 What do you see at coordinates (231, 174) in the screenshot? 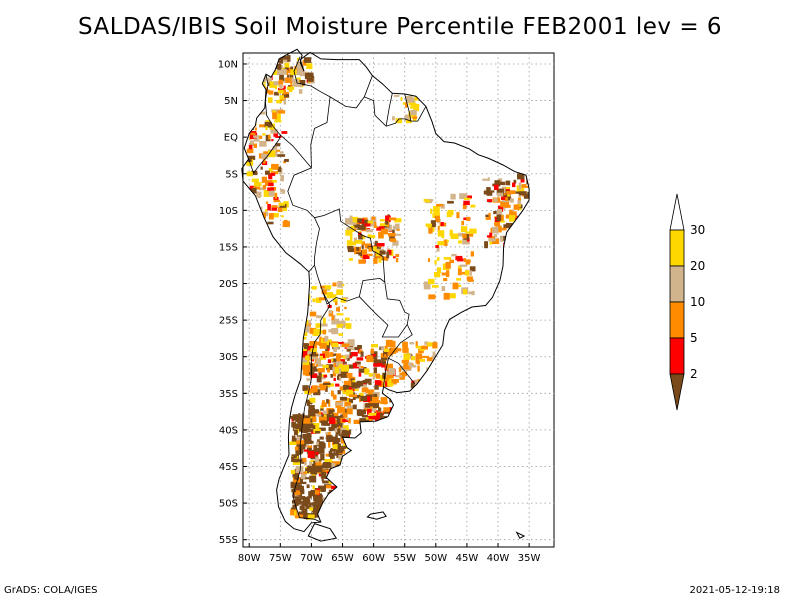
I see `lat-label: 5S` at bounding box center [231, 174].